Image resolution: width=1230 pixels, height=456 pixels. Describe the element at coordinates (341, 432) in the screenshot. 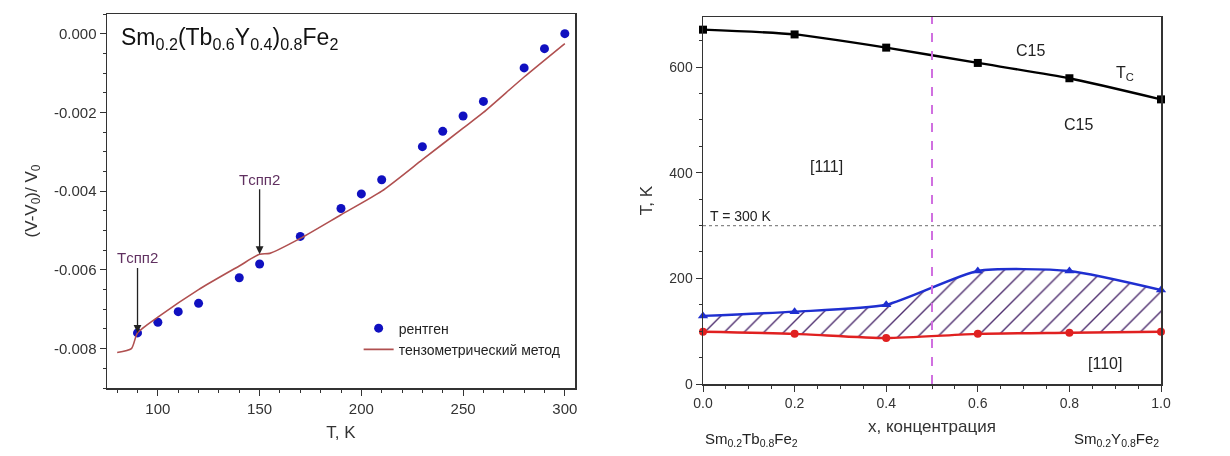

I see `x-axis-title: T, K` at that location.